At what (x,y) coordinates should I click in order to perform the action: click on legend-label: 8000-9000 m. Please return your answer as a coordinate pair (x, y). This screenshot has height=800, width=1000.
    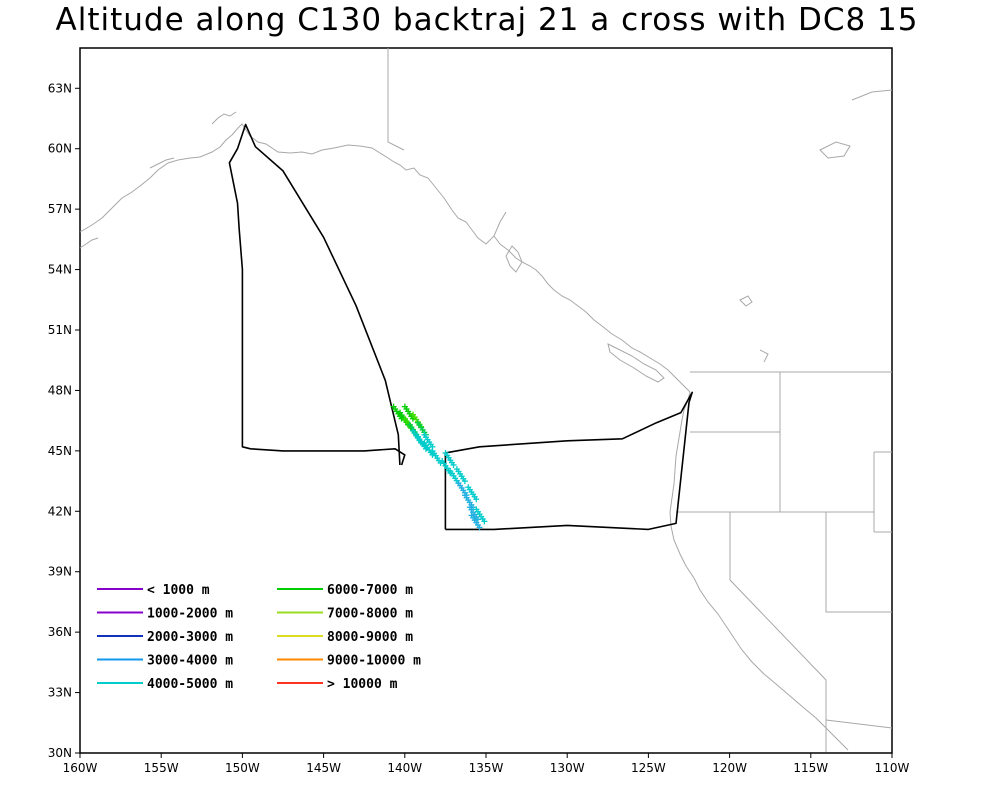
    Looking at the image, I should click on (370, 637).